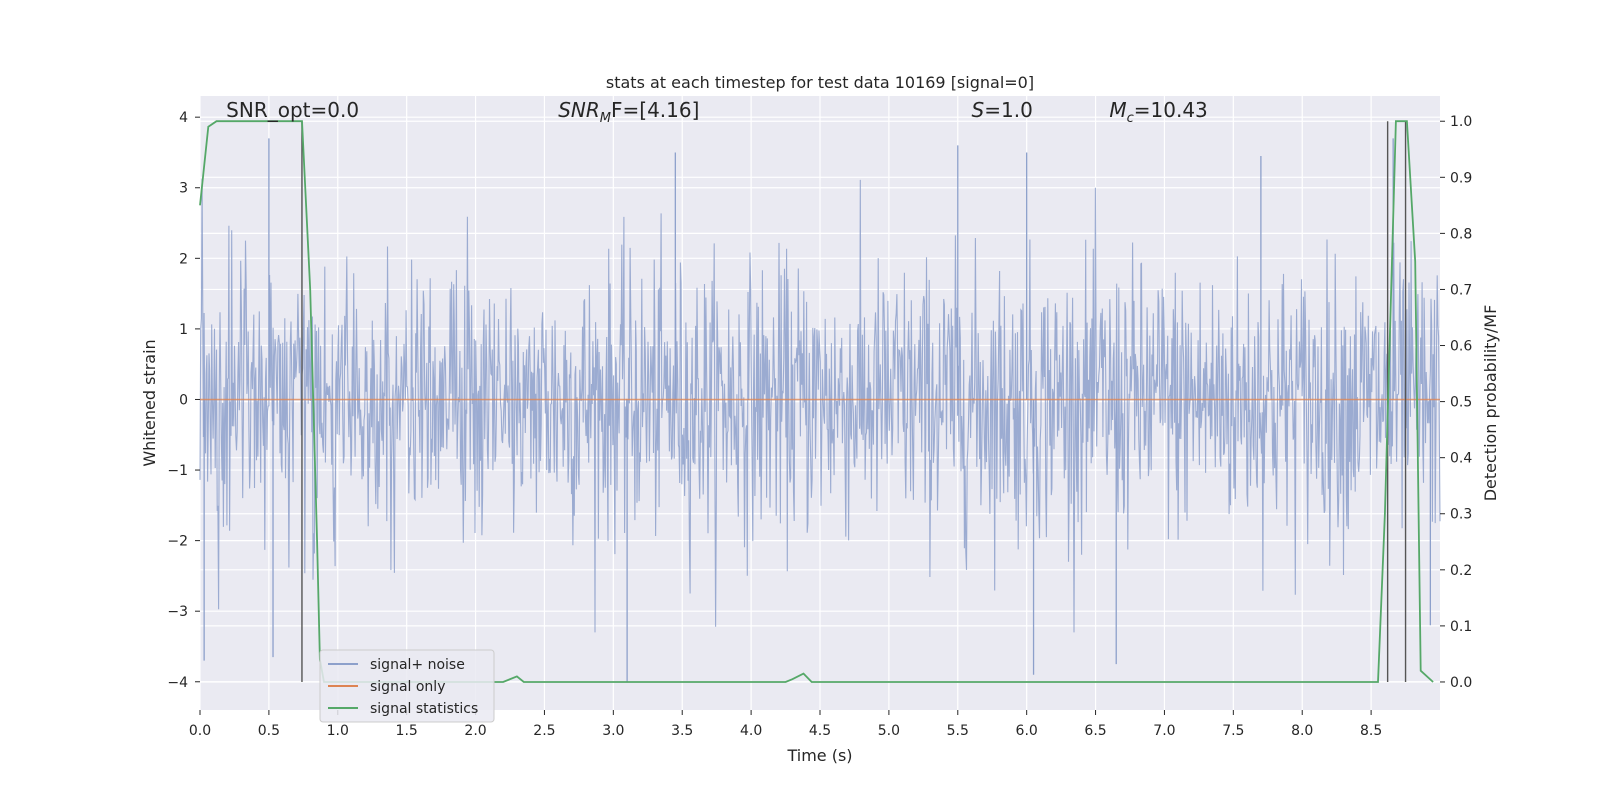  Describe the element at coordinates (1461, 234) in the screenshot. I see `y2-tick-label: 0.8` at that location.